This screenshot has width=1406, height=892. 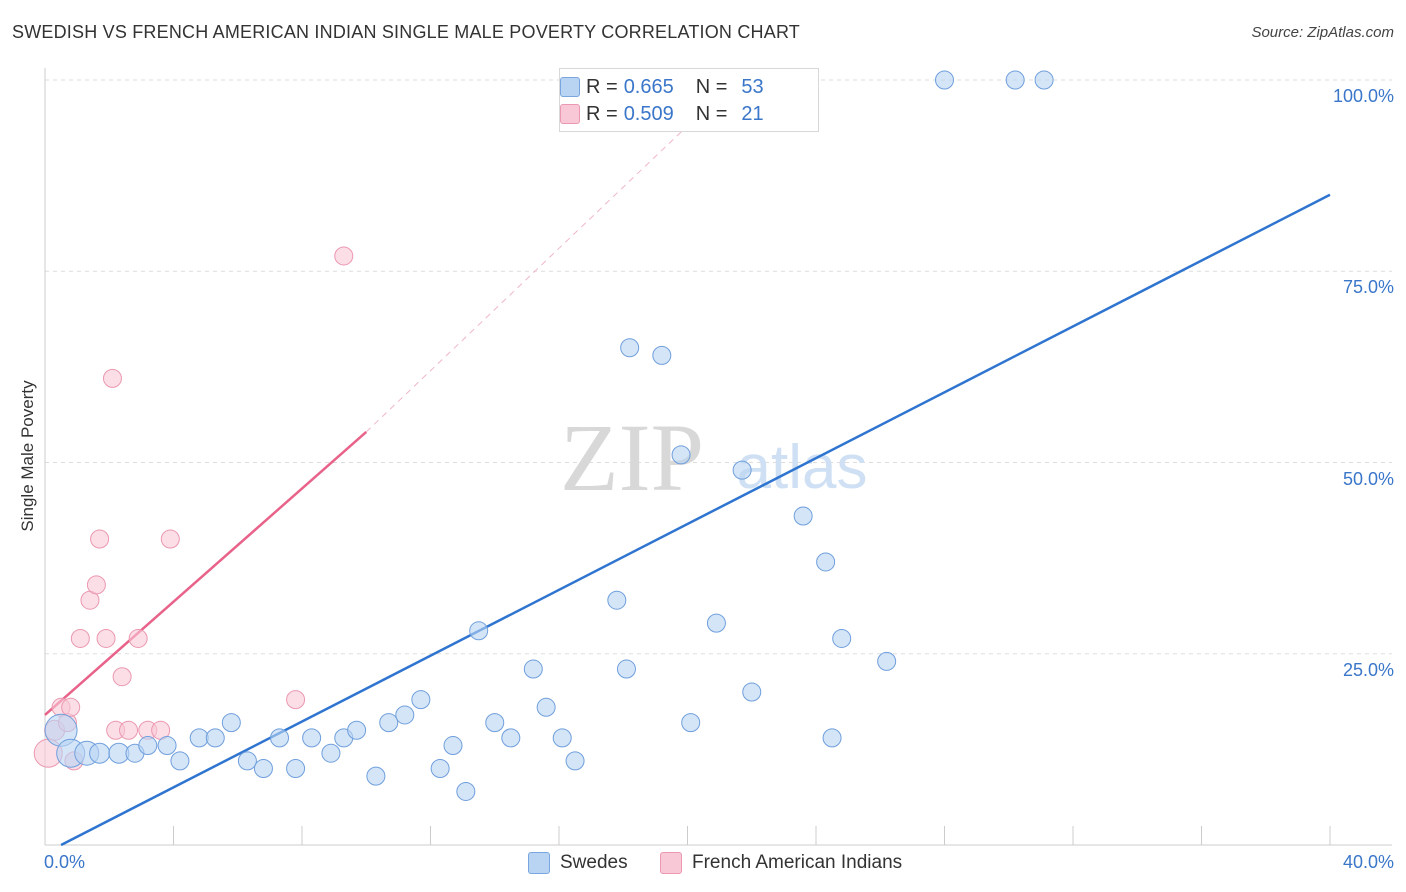 What do you see at coordinates (206, 573) in the screenshot?
I see `trend-line-french` at bounding box center [206, 573].